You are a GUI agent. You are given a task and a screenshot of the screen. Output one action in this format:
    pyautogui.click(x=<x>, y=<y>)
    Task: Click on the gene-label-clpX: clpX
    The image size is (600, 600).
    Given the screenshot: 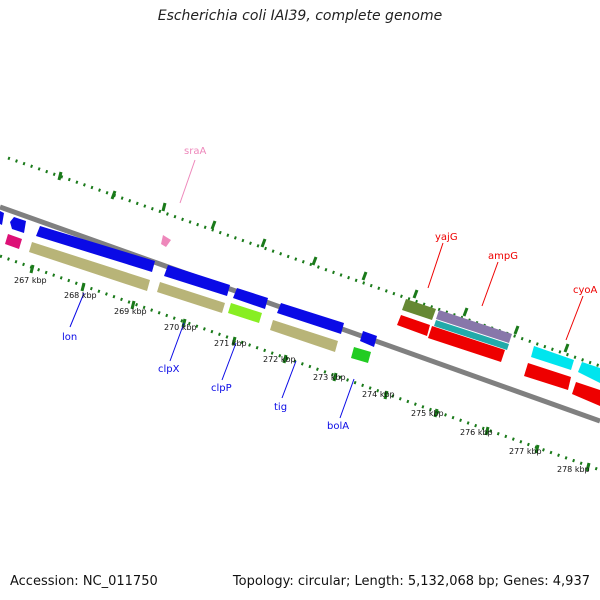 What is the action you would take?
    pyautogui.click(x=169, y=369)
    